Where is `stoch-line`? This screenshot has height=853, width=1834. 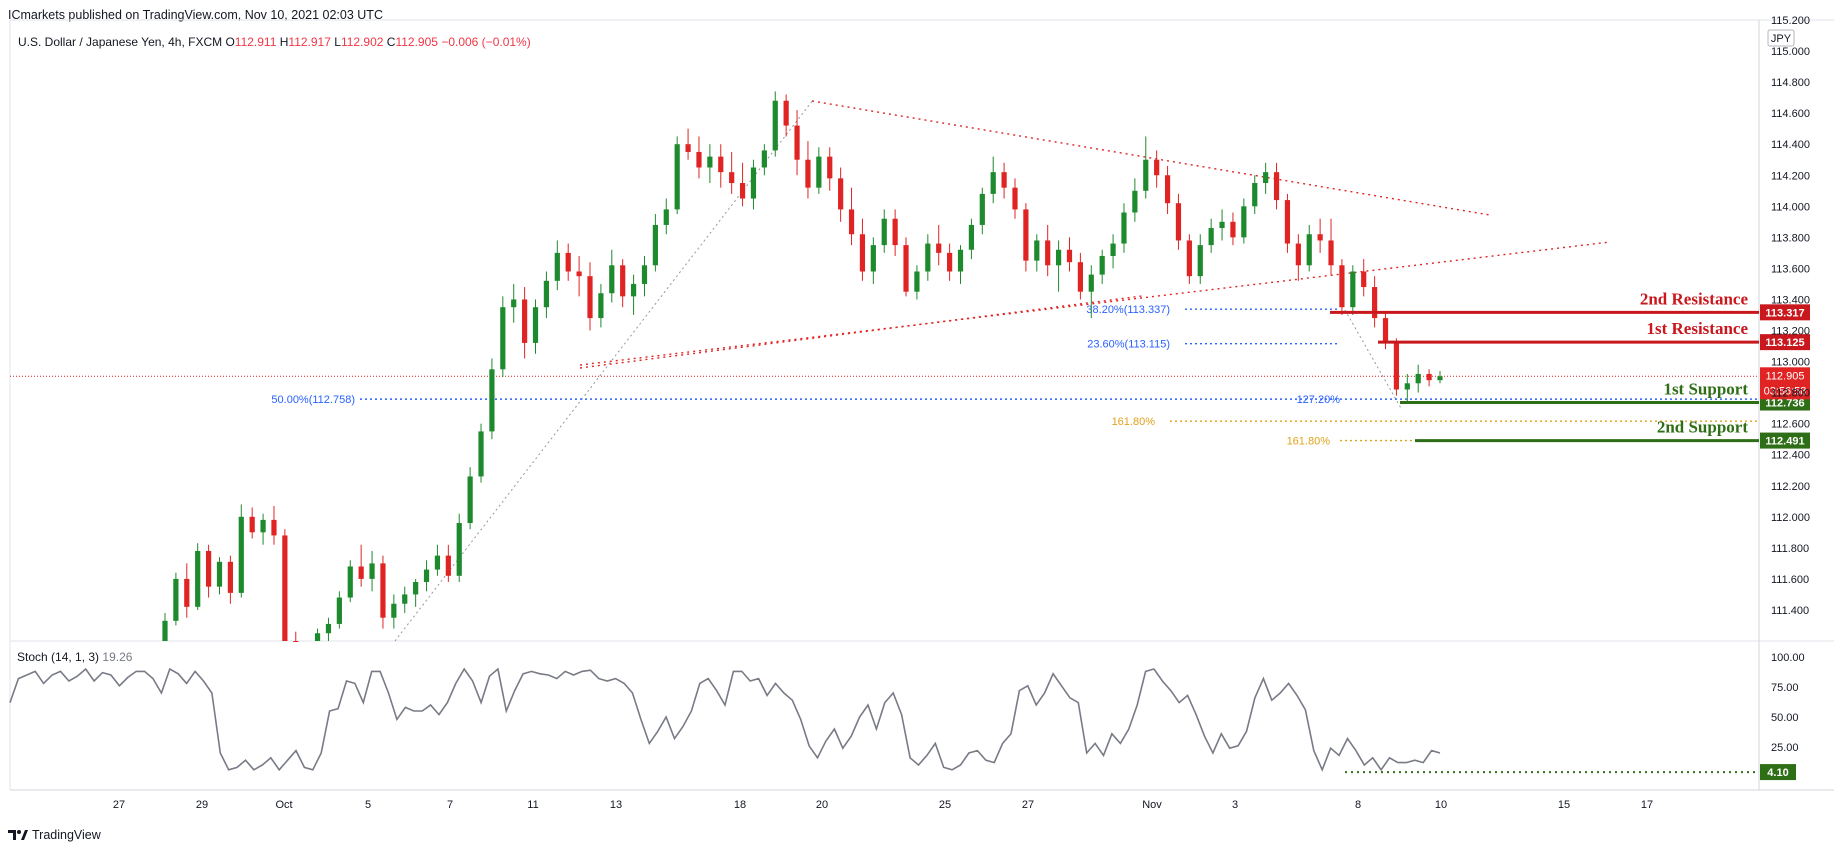
stoch-line is located at coordinates (725, 719).